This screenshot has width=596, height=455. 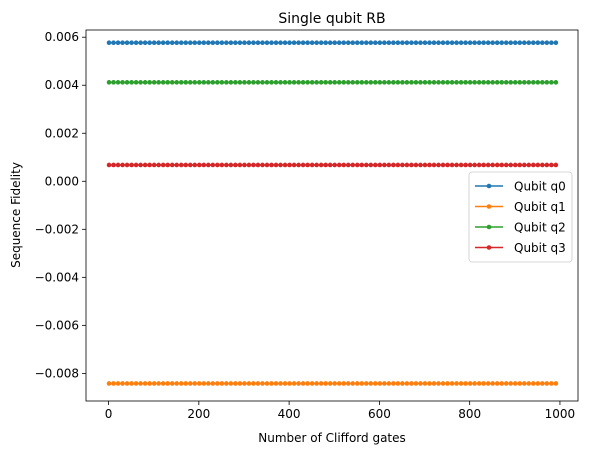 What do you see at coordinates (57, 325) in the screenshot?
I see `y-tick-label: −0.006` at bounding box center [57, 325].